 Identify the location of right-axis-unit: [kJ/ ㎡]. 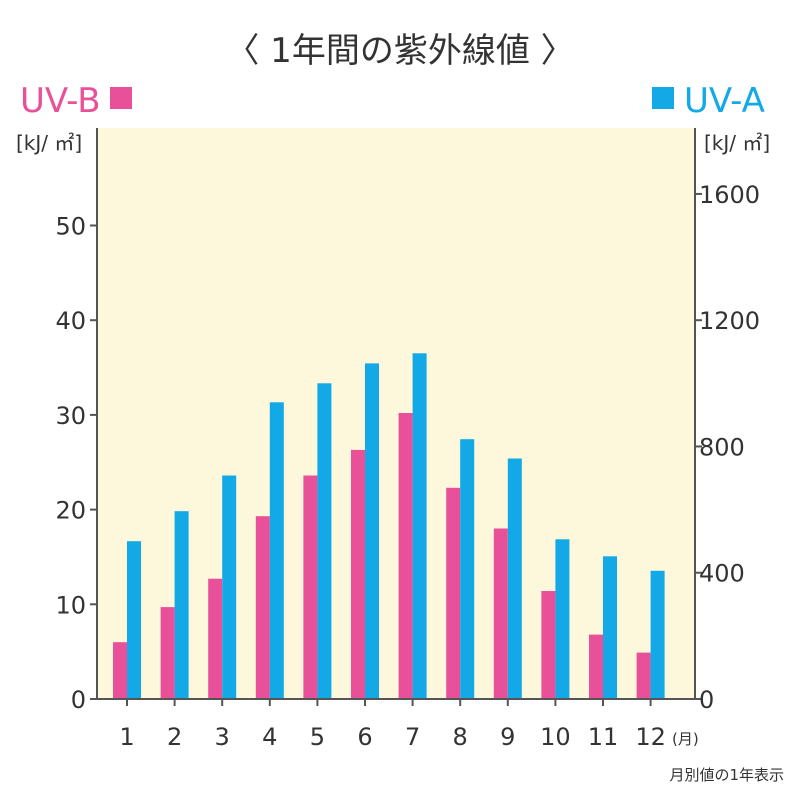
(737, 143).